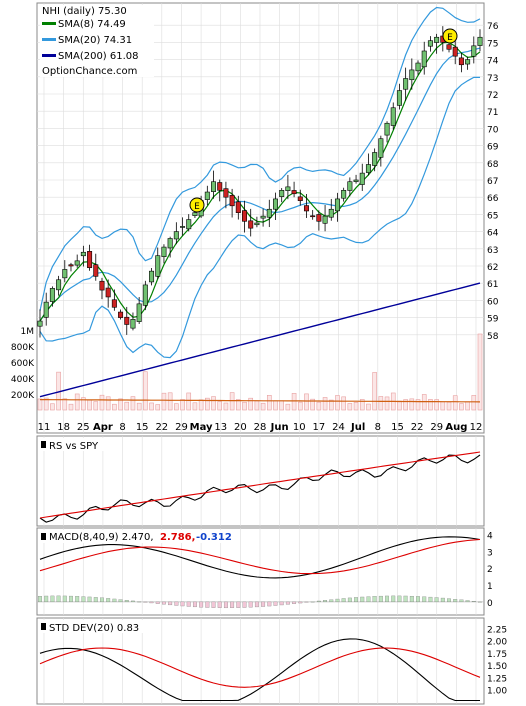 The image size is (526, 706). Describe the element at coordinates (63, 427) in the screenshot. I see `x-tick-label: 18` at that location.